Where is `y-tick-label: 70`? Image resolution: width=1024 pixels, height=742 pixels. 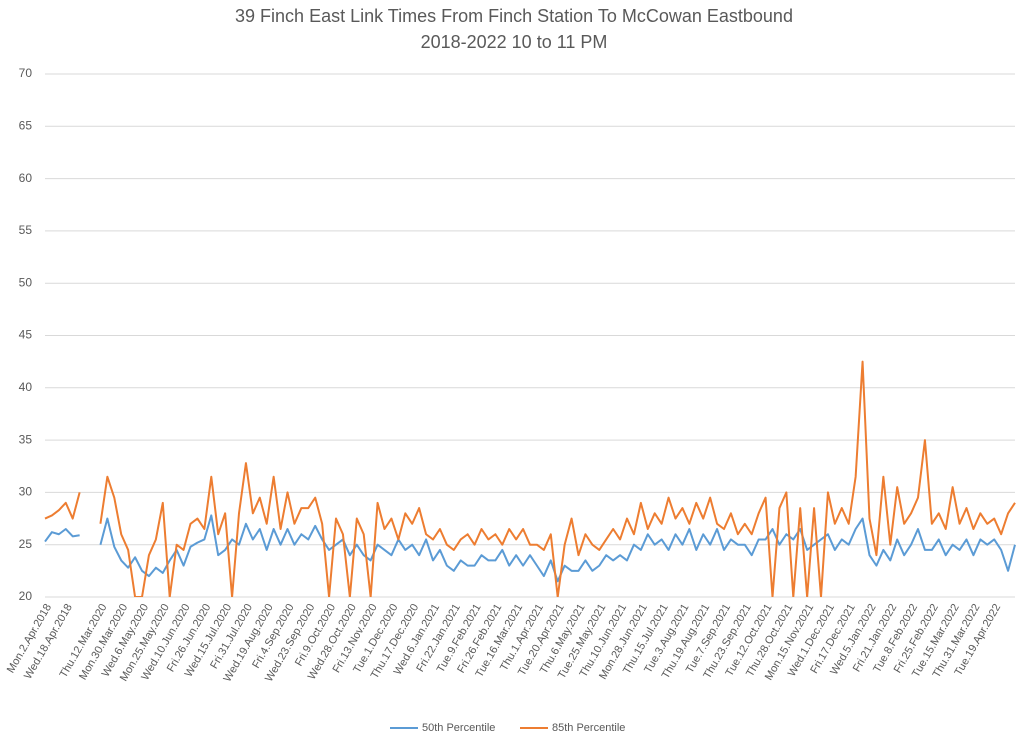
y-tick-label: 70 is located at coordinates (26, 73).